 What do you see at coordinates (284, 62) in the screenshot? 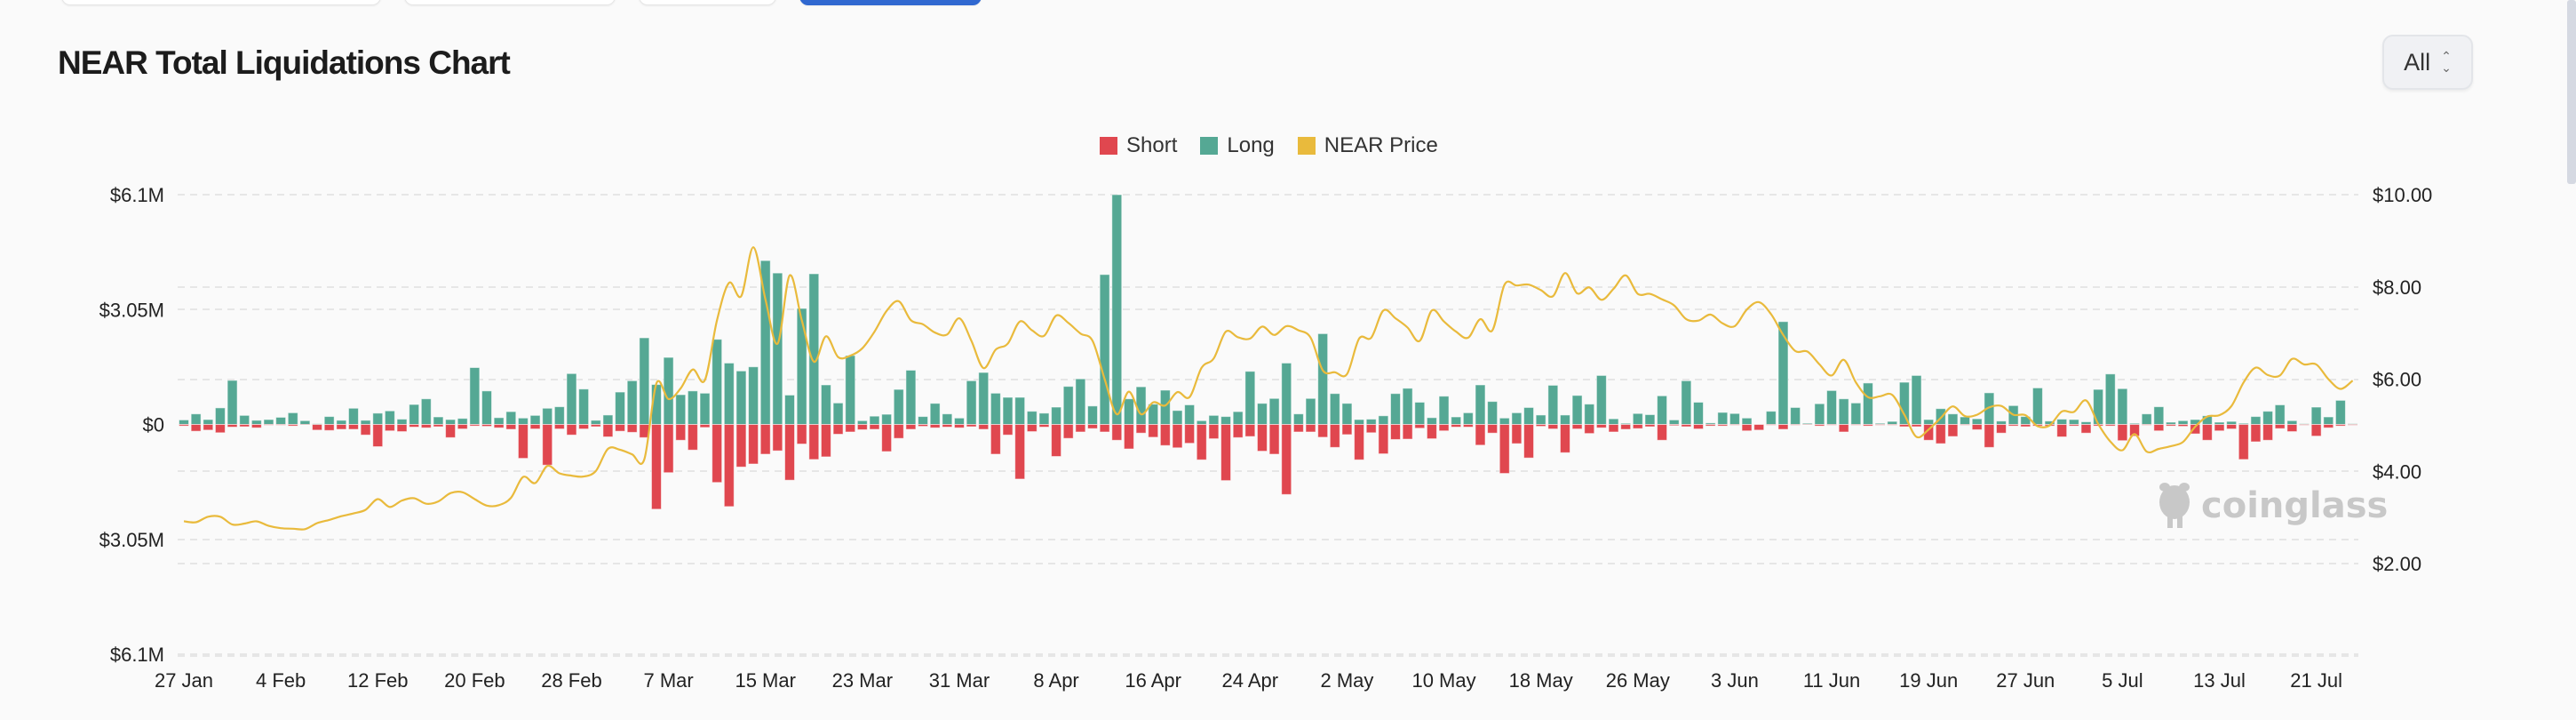
I see `chart-title: NEAR Total Liquidations Chart` at bounding box center [284, 62].